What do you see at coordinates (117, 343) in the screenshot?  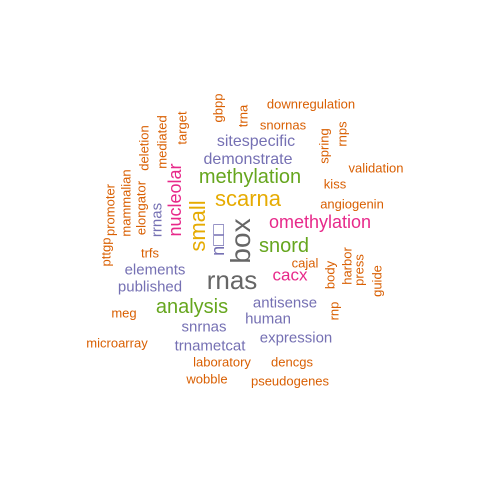 I see `word-microarray: microarray` at bounding box center [117, 343].